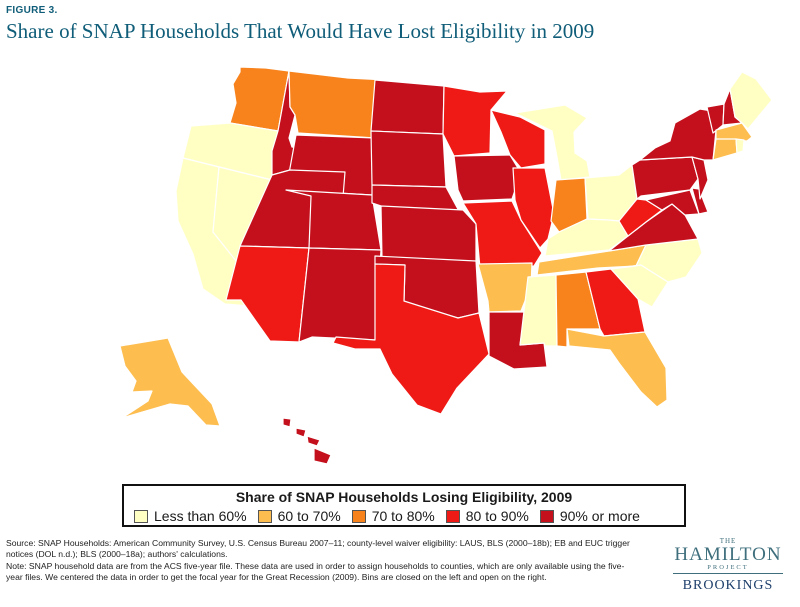  What do you see at coordinates (728, 541) in the screenshot?
I see `logo-the: THE` at bounding box center [728, 541].